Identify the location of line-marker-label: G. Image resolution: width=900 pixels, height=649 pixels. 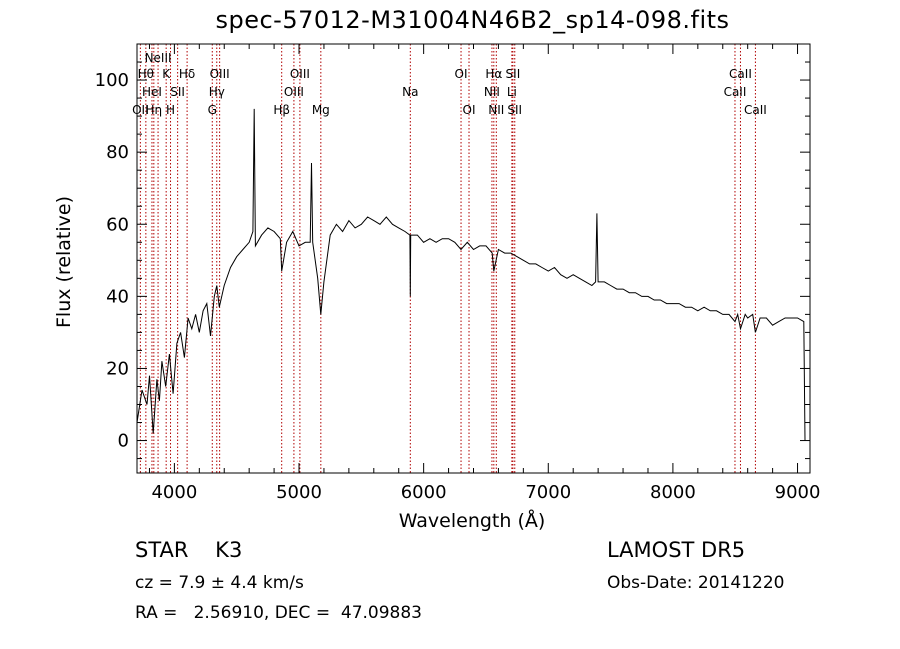
(212, 110).